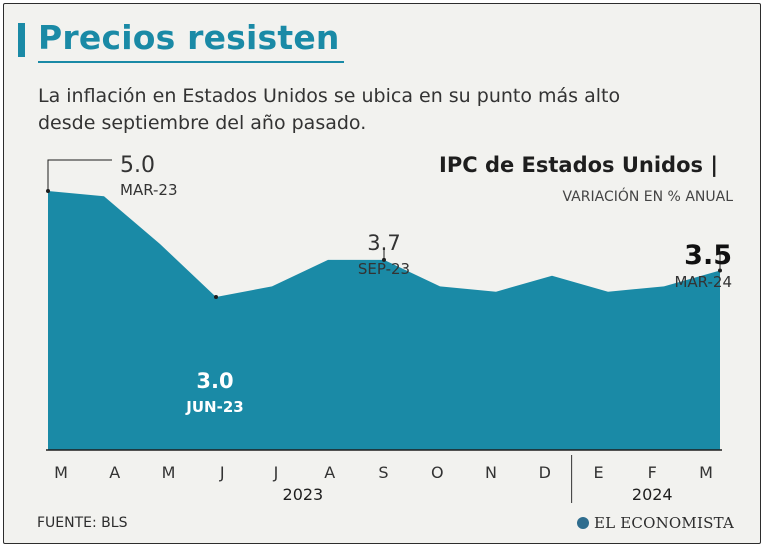  I want to click on brand-name: EL ECONOMISTA, so click(663, 523).